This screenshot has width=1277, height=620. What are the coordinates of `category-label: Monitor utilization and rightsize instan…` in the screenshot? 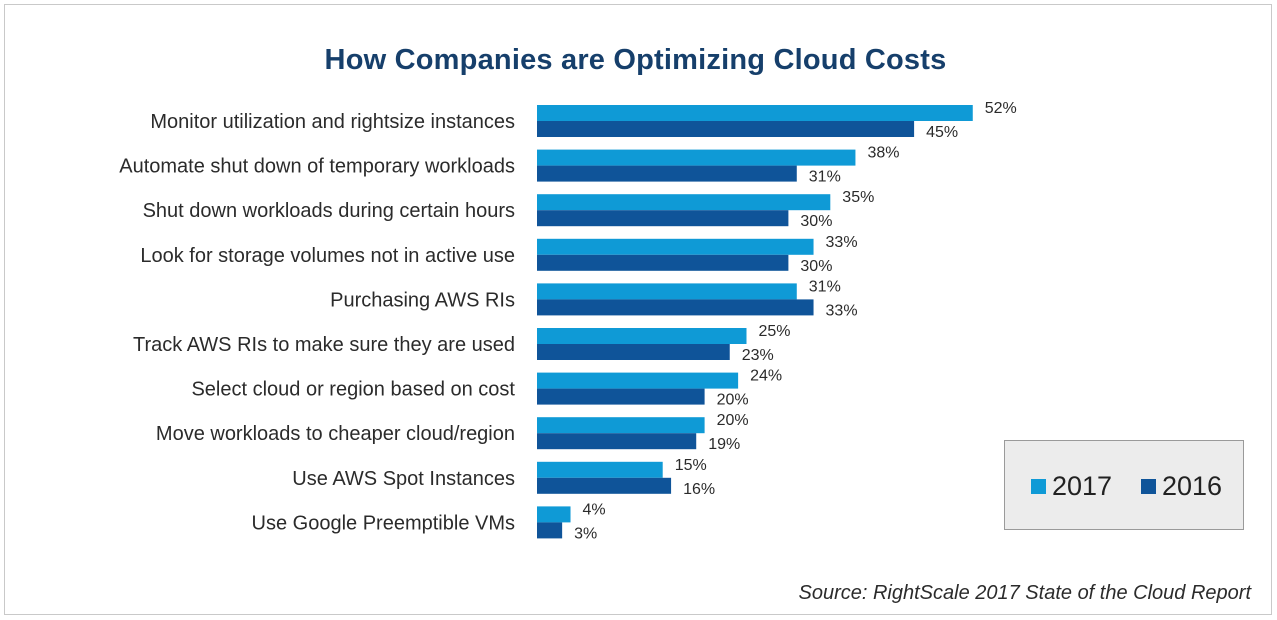 It's located at (332, 122).